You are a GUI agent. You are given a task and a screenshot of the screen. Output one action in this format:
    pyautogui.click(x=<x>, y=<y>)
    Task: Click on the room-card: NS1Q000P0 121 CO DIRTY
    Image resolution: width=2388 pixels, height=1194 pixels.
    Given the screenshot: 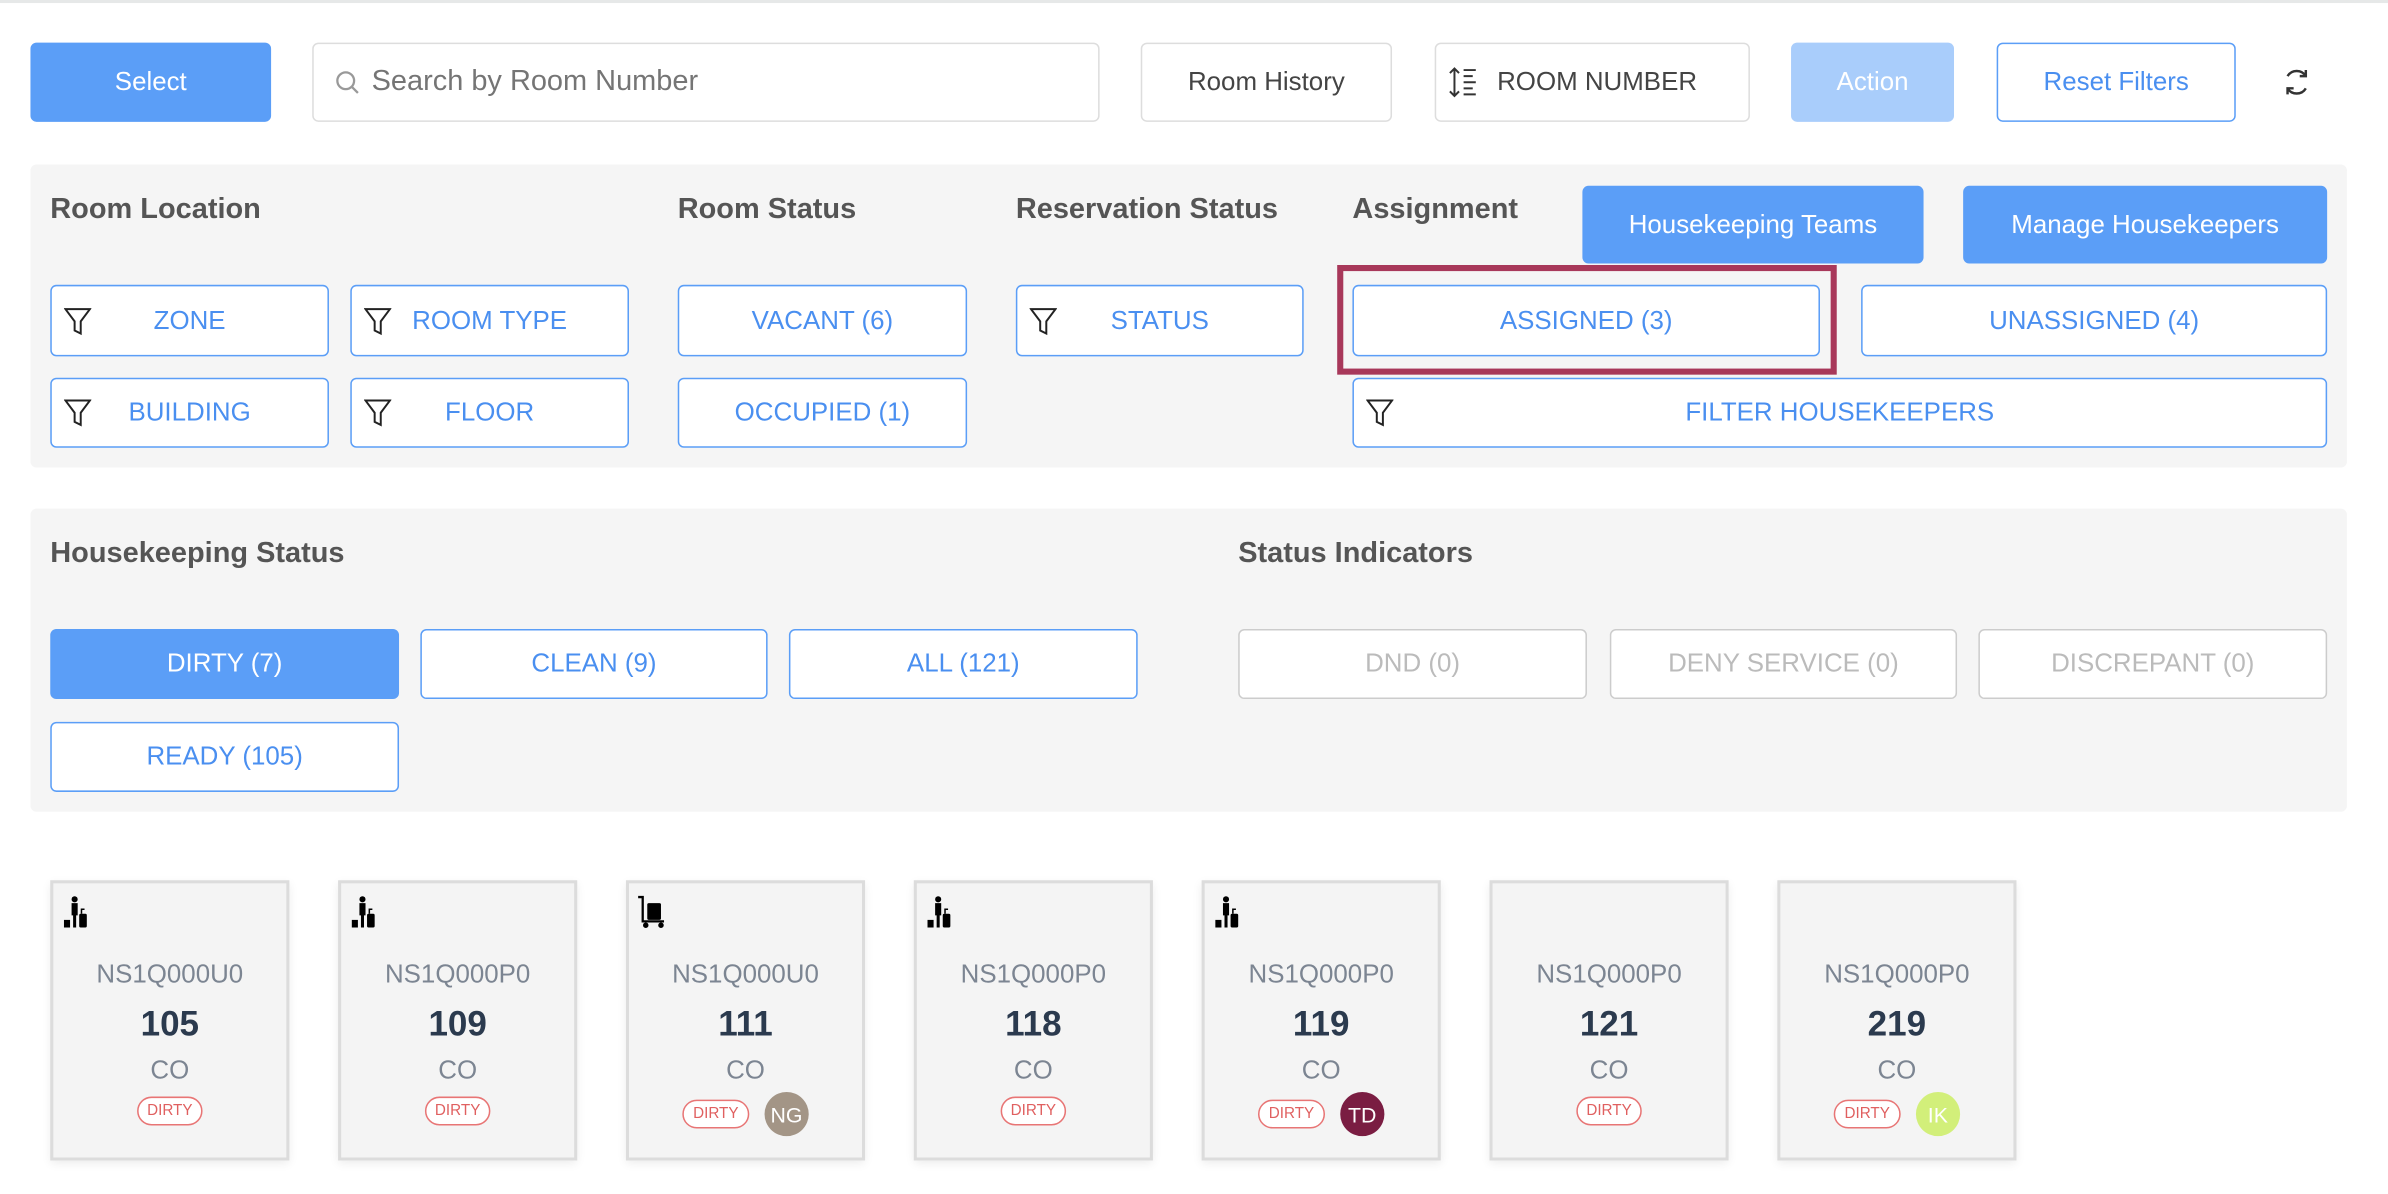 What is the action you would take?
    pyautogui.click(x=1609, y=1020)
    